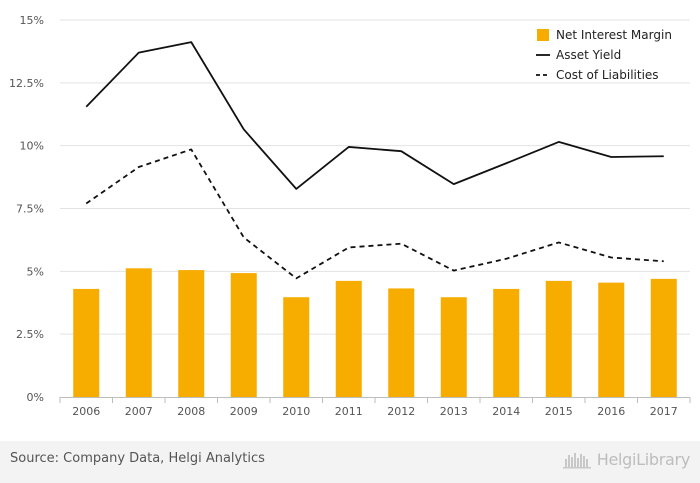 The width and height of the screenshot is (700, 483). I want to click on y-tick-label: 0%, so click(35, 397).